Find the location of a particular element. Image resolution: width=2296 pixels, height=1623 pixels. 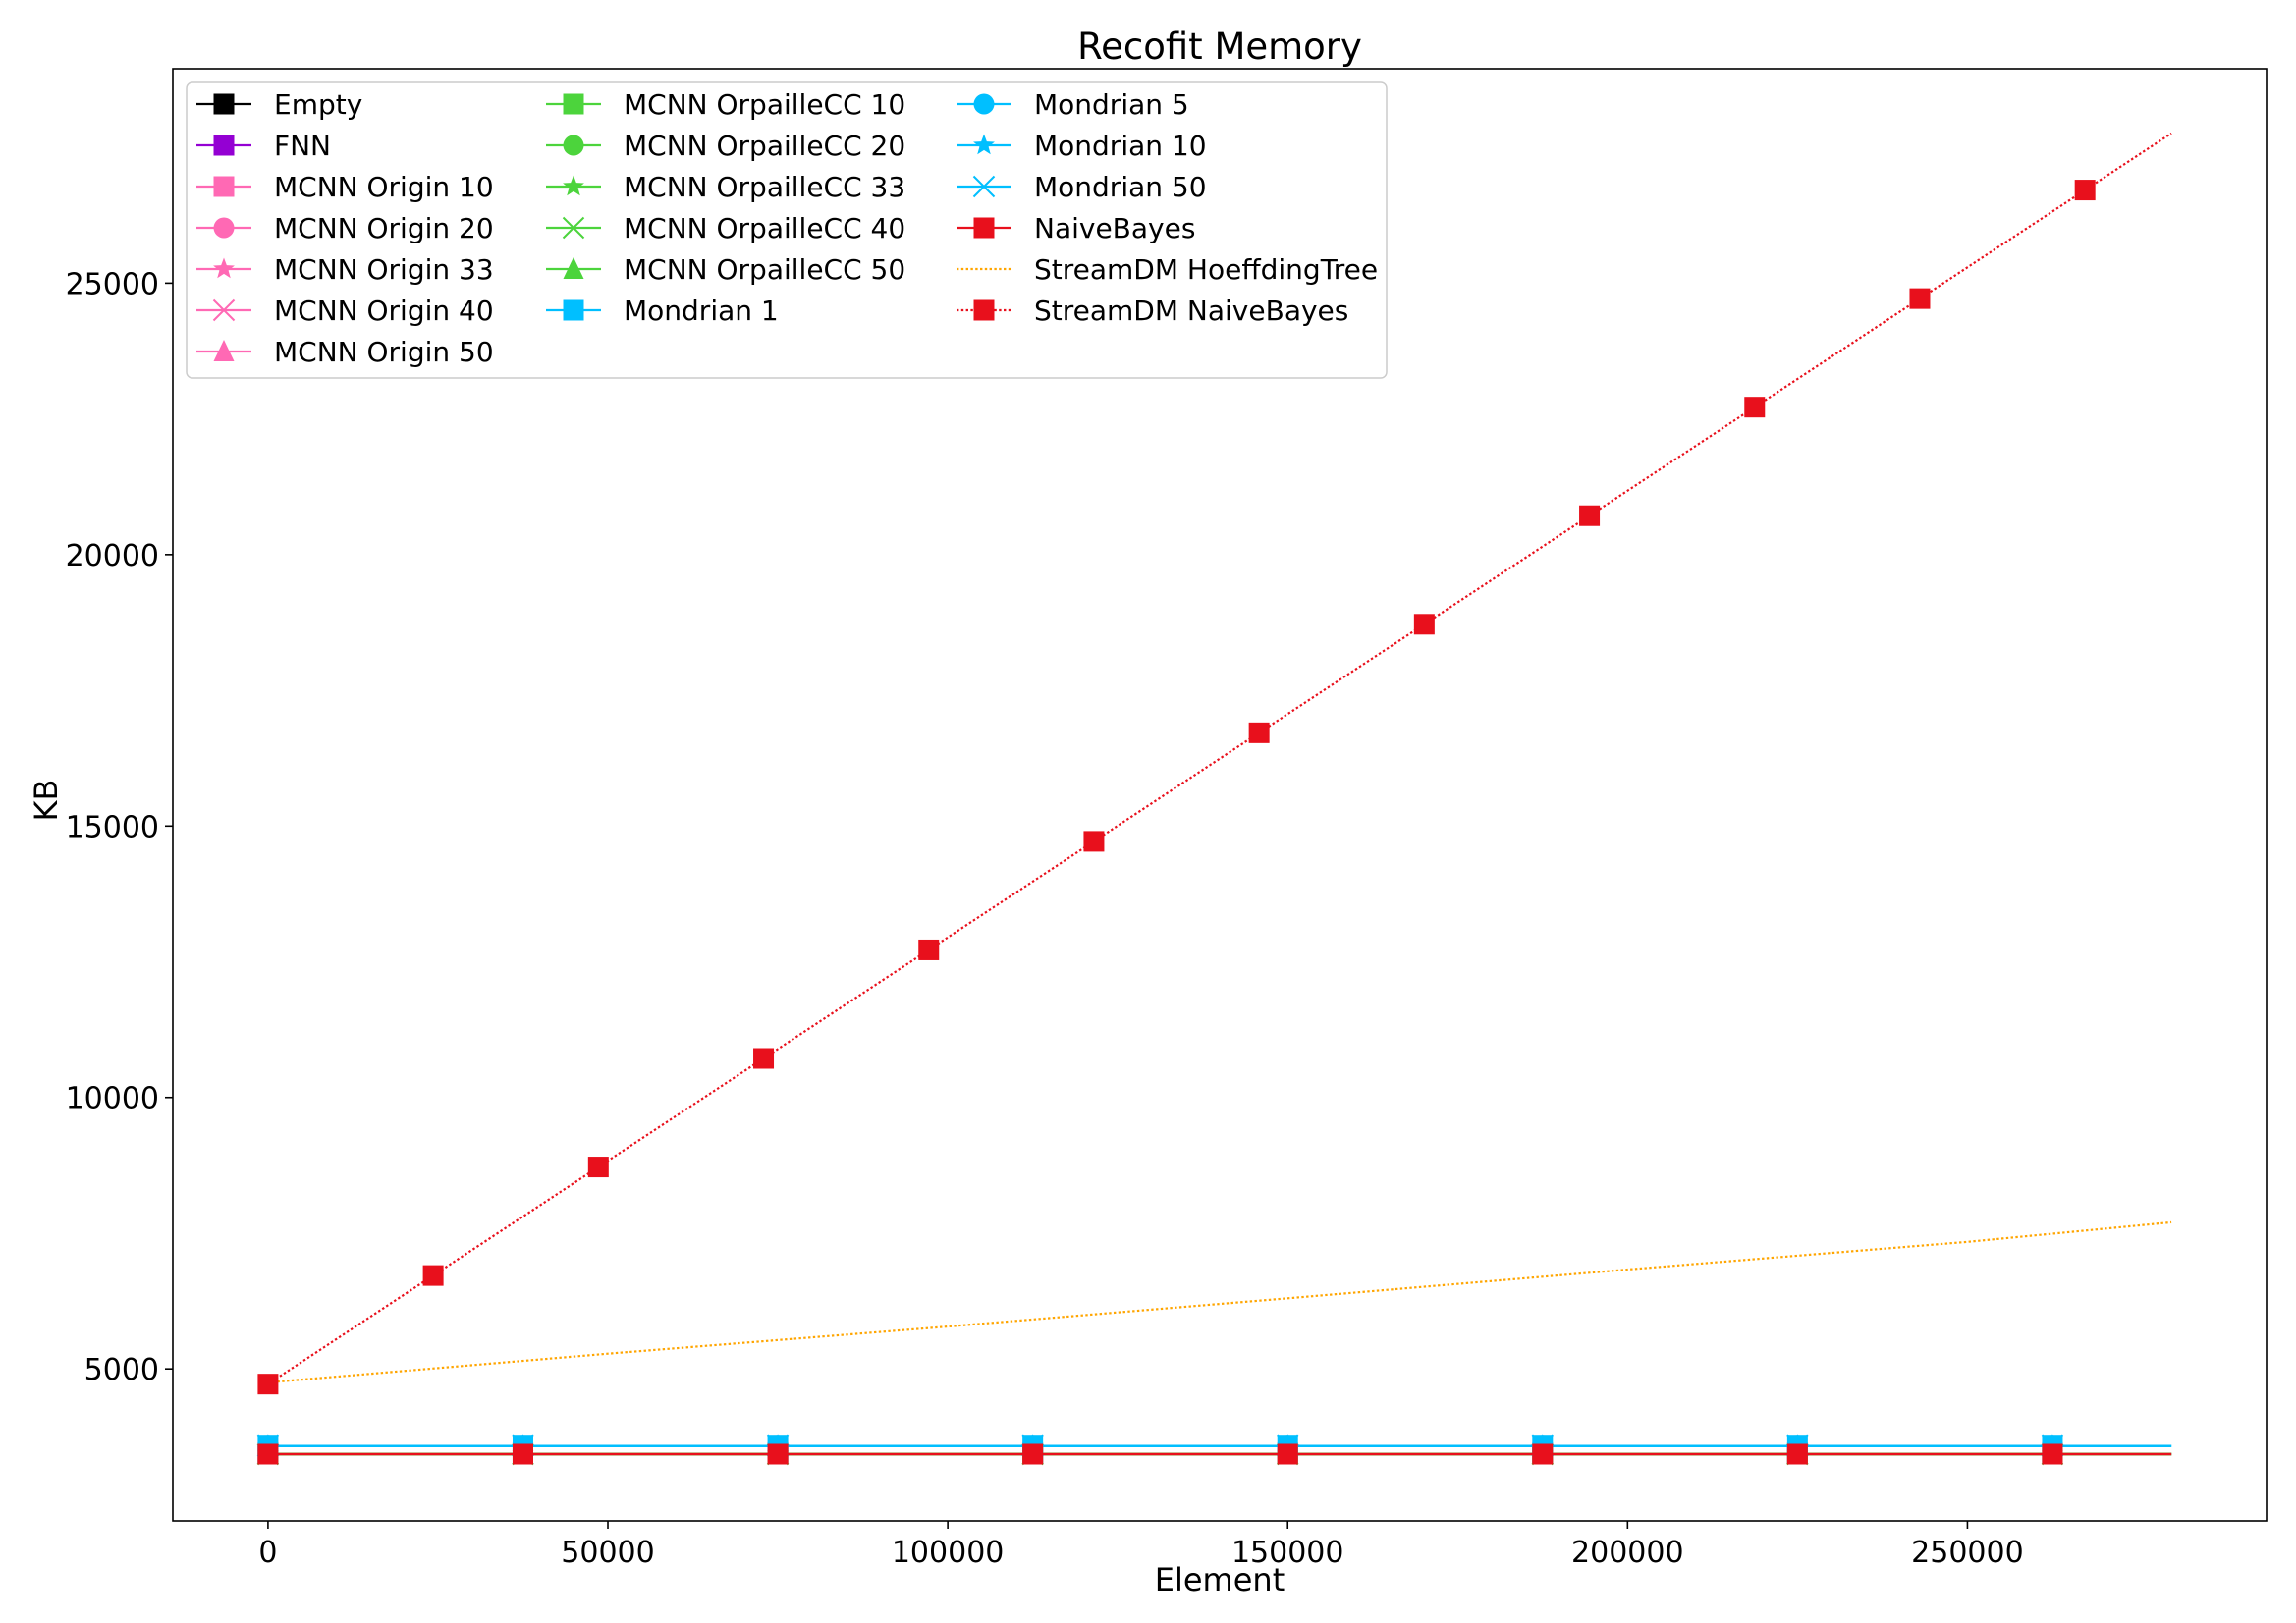

y-tick-label: 15000 is located at coordinates (112, 827).